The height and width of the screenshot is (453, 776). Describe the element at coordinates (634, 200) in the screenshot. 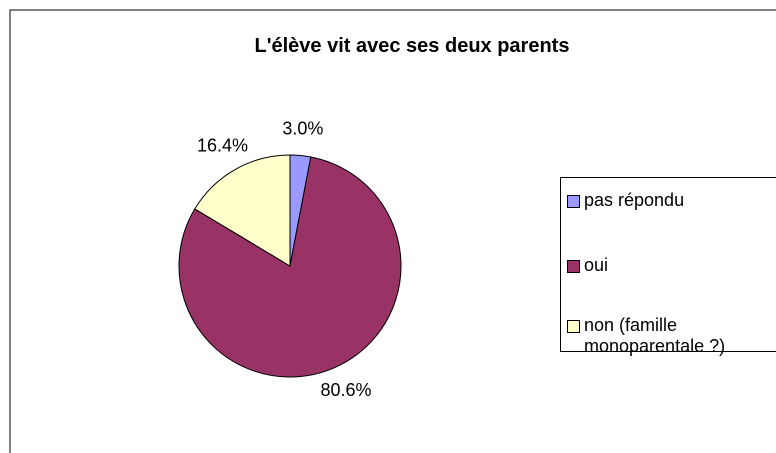

I see `legend-label: pas répondu` at that location.